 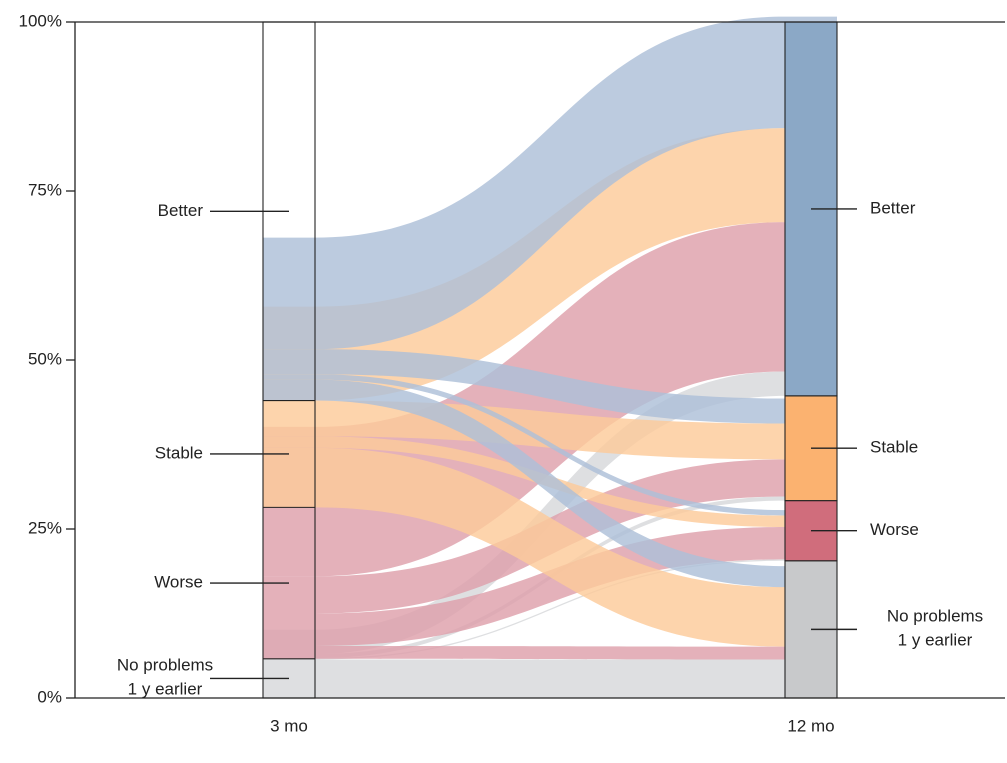 What do you see at coordinates (550, 652) in the screenshot?
I see `flow-worse-to-no-problems-1-y-earlier` at bounding box center [550, 652].